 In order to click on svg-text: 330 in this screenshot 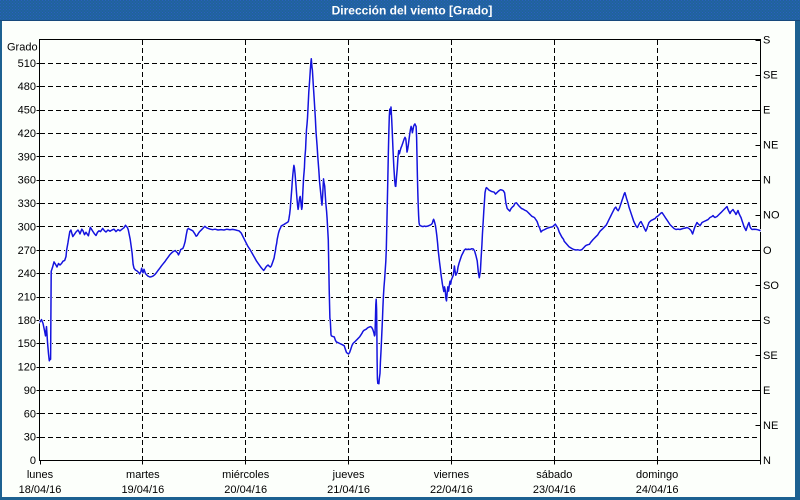, I will do `click(27, 204)`.